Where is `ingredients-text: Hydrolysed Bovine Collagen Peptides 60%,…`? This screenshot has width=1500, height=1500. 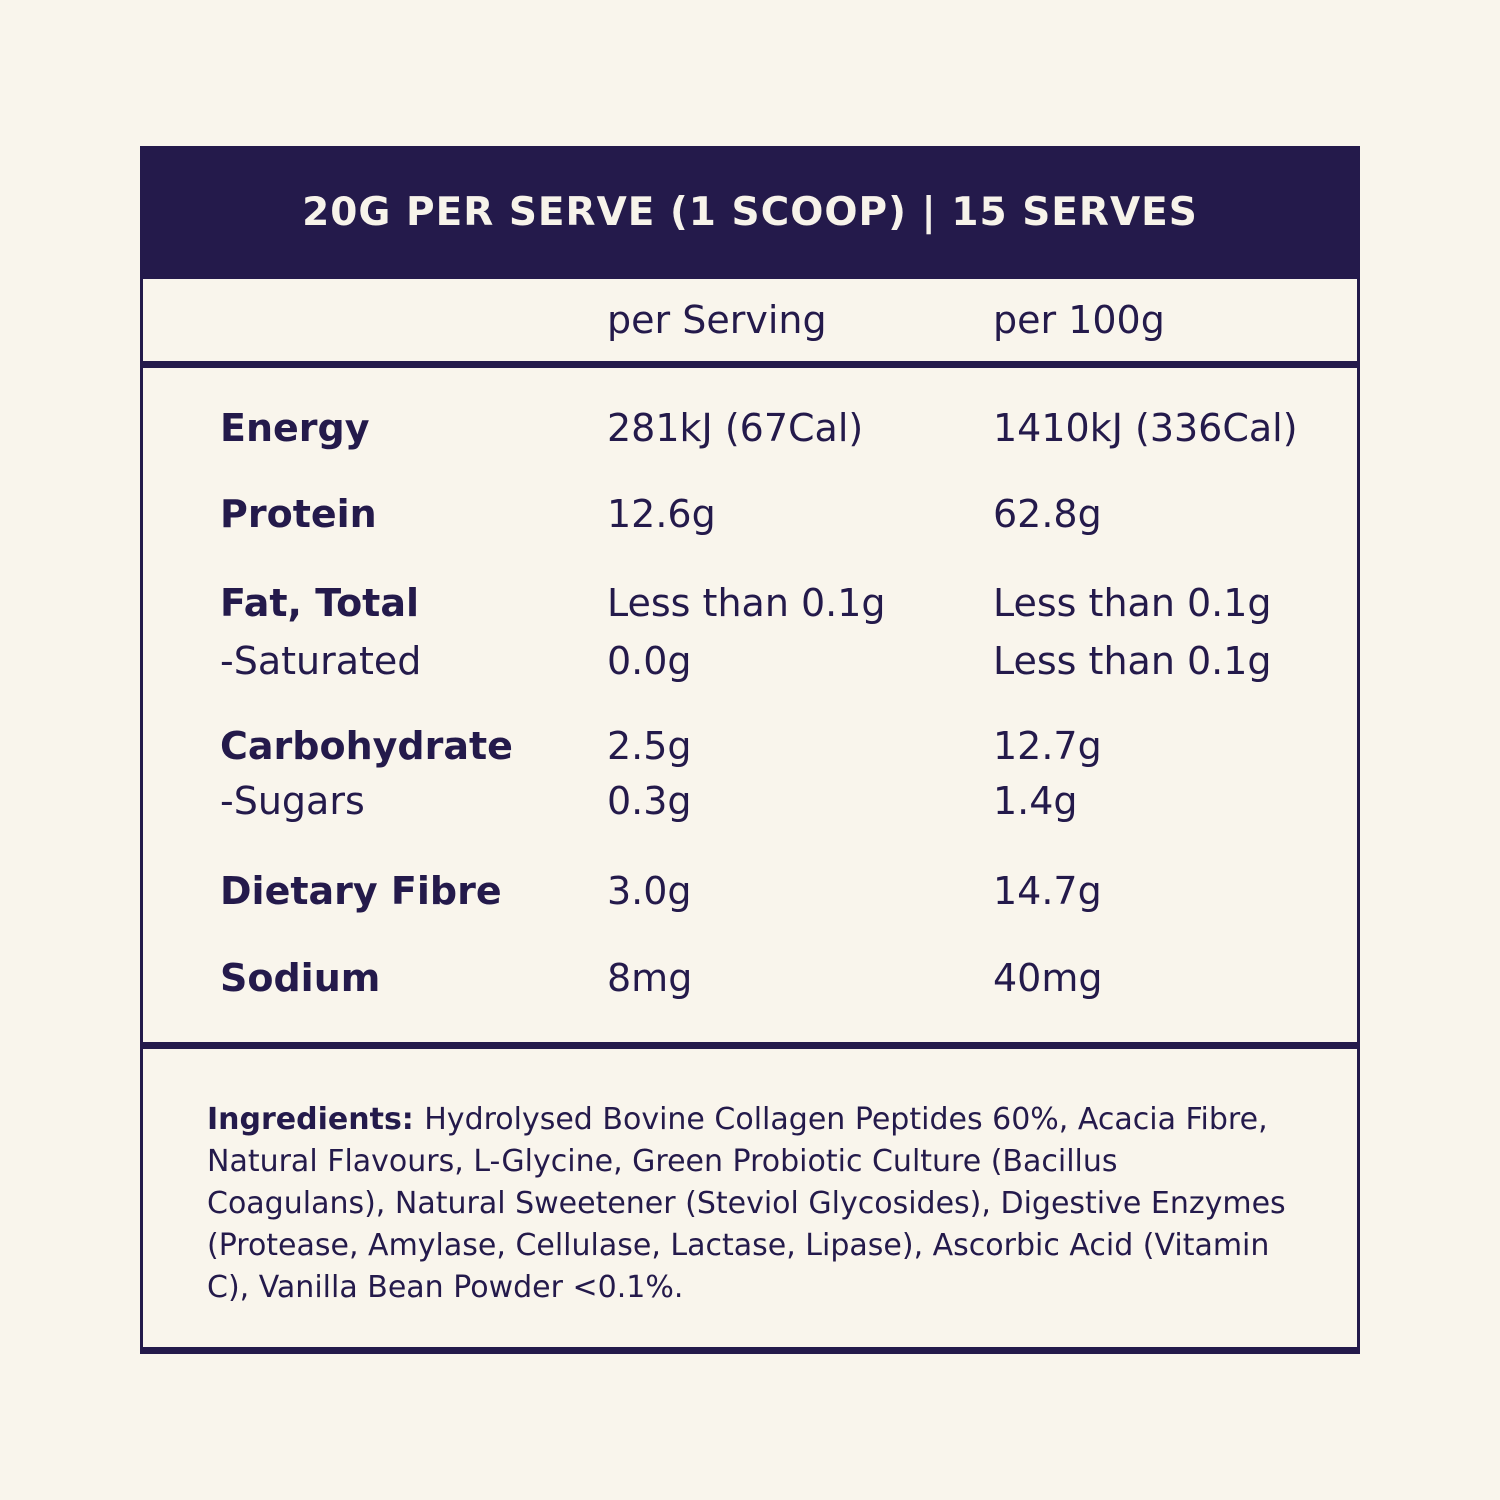
ingredients-text: Hydrolysed Bovine Collagen Peptides 60%,… is located at coordinates (746, 1203).